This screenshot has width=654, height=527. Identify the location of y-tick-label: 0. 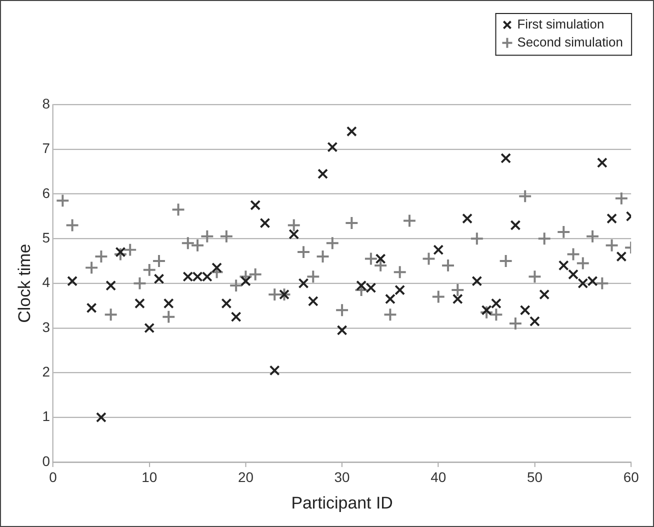
(46, 460).